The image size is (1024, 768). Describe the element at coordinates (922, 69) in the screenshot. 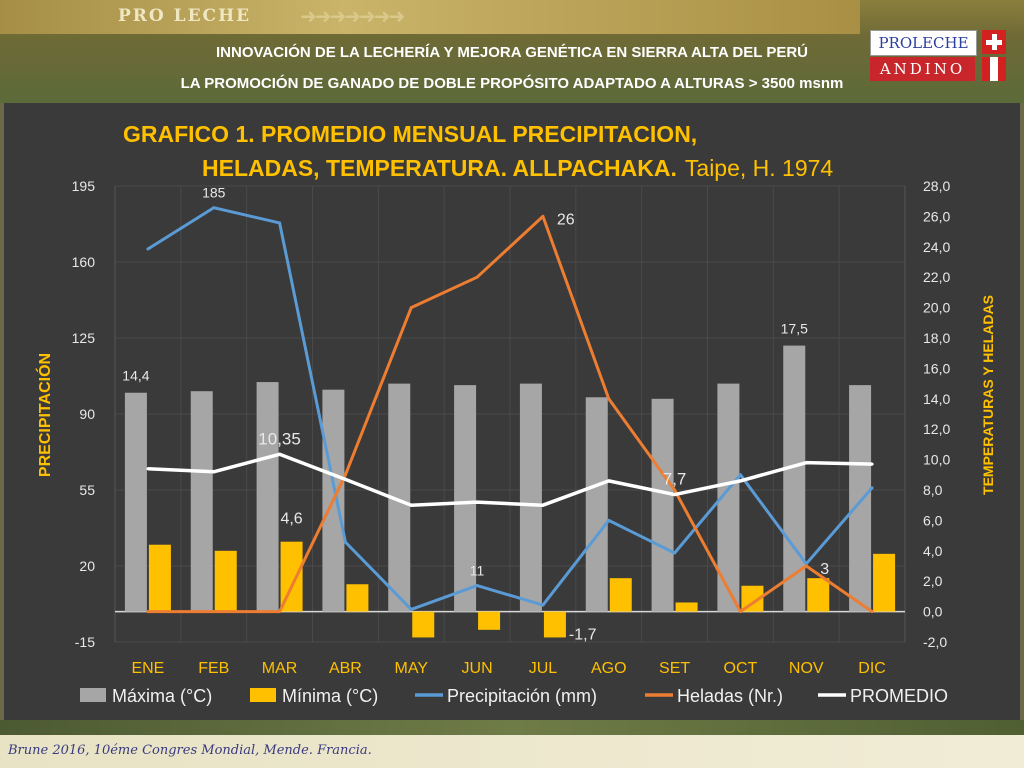

I see `logo-andino: ANDINO` at that location.